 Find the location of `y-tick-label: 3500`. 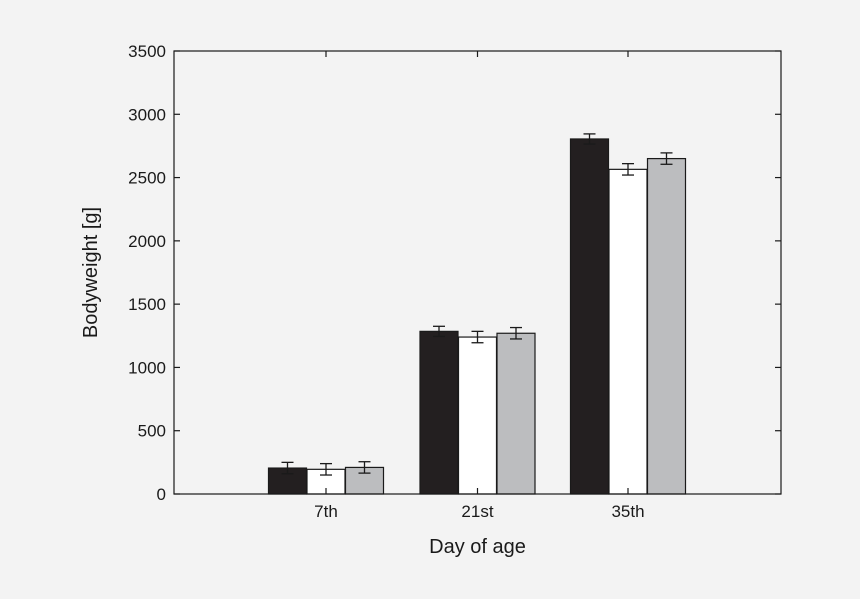

y-tick-label: 3500 is located at coordinates (147, 51).